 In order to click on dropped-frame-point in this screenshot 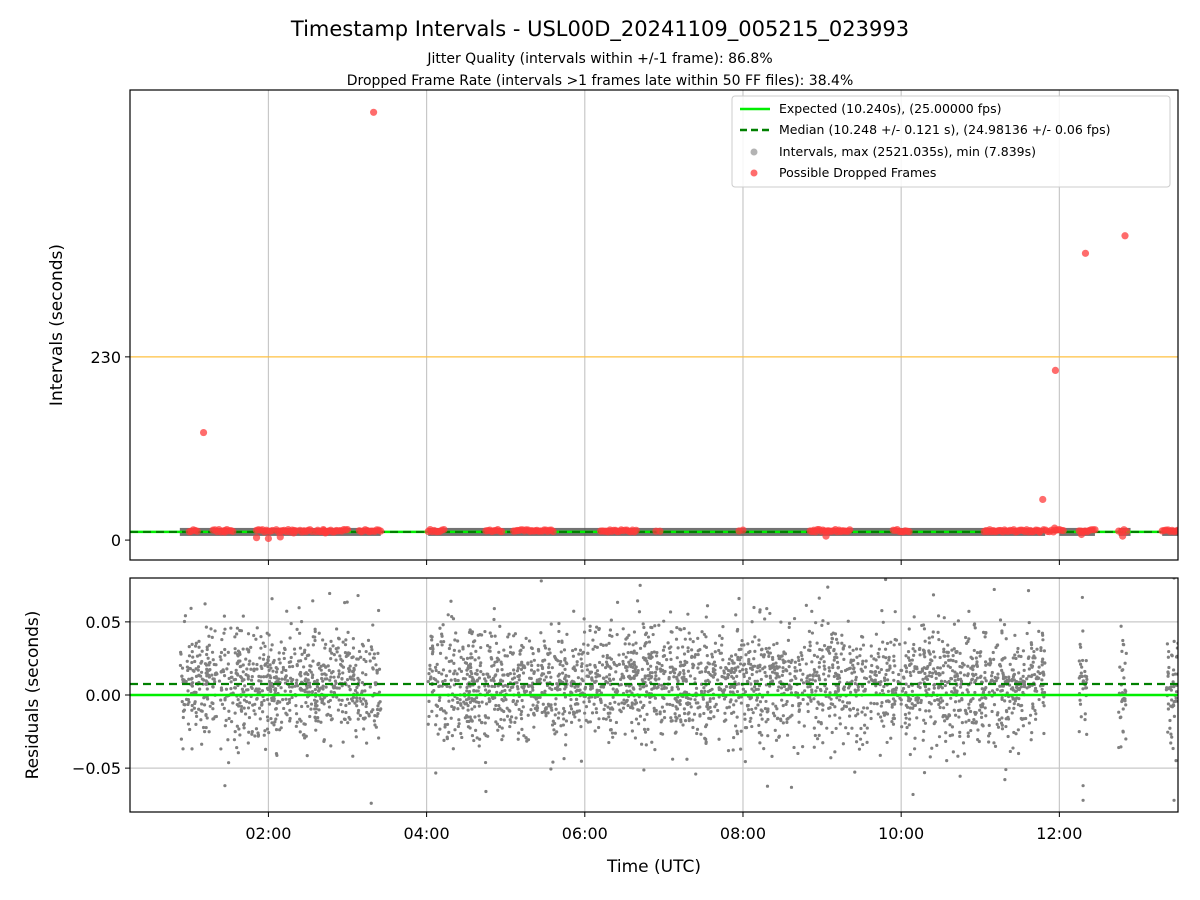, I will do `click(850, 530)`.